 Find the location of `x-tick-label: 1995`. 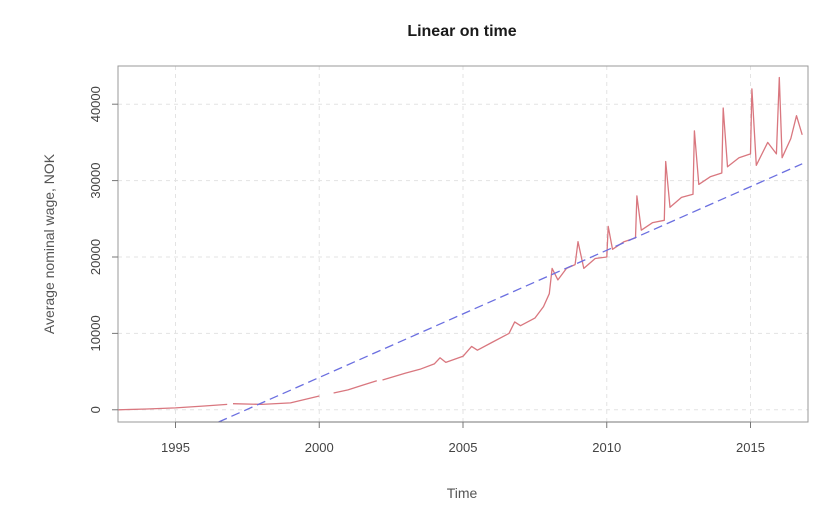

x-tick-label: 1995 is located at coordinates (175, 447).